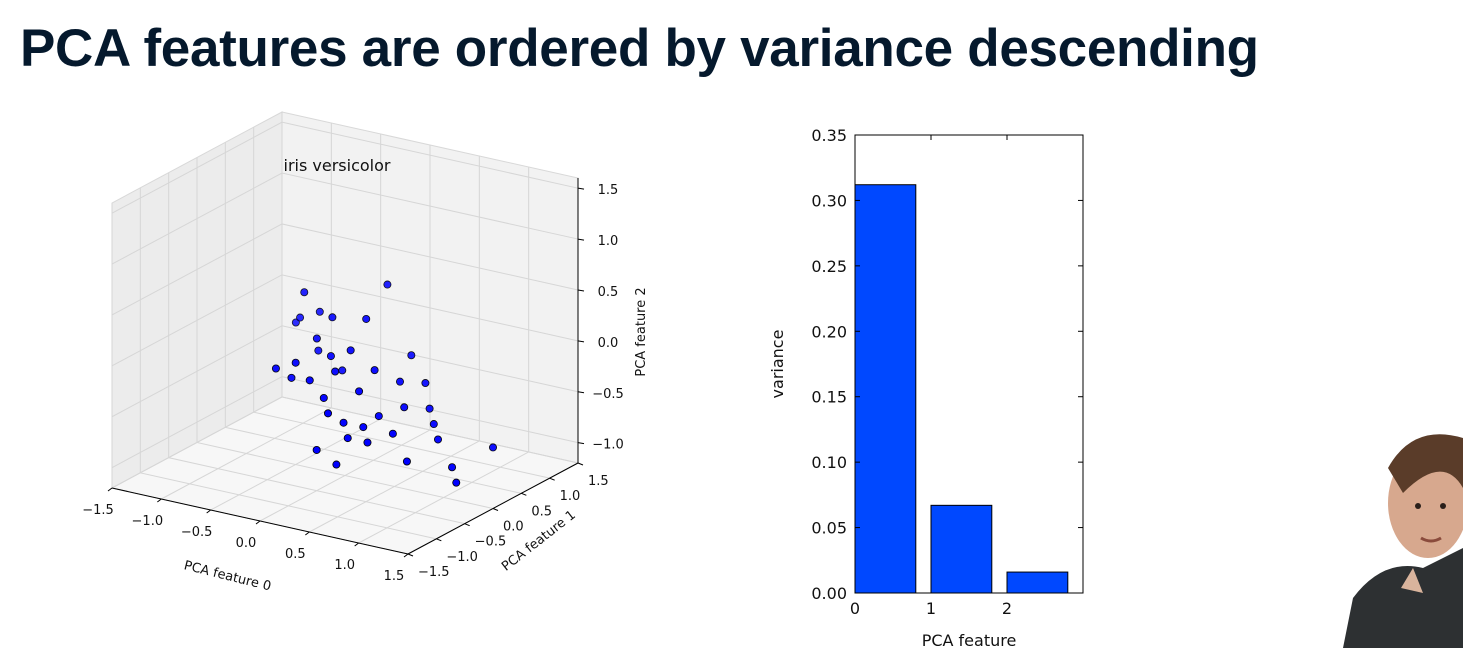 The height and width of the screenshot is (648, 1463). I want to click on z-tick-label: 1.0, so click(608, 241).